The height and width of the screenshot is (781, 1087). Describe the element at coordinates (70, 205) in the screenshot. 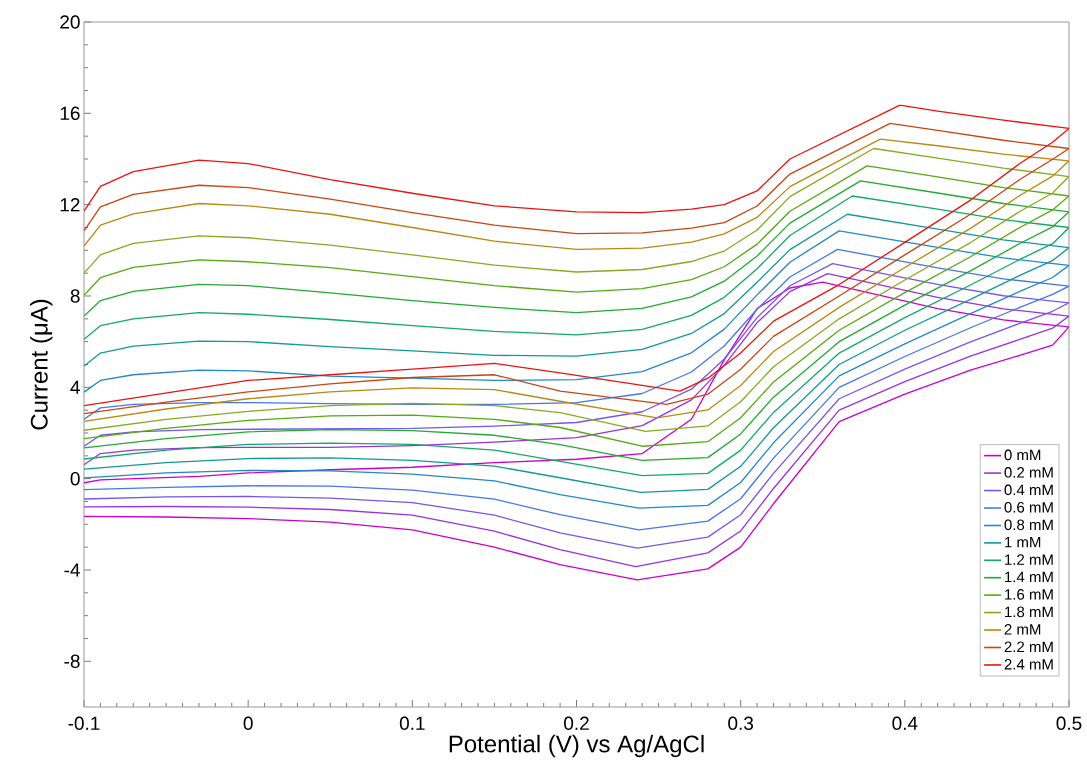

I see `y-tick-label: 12` at that location.